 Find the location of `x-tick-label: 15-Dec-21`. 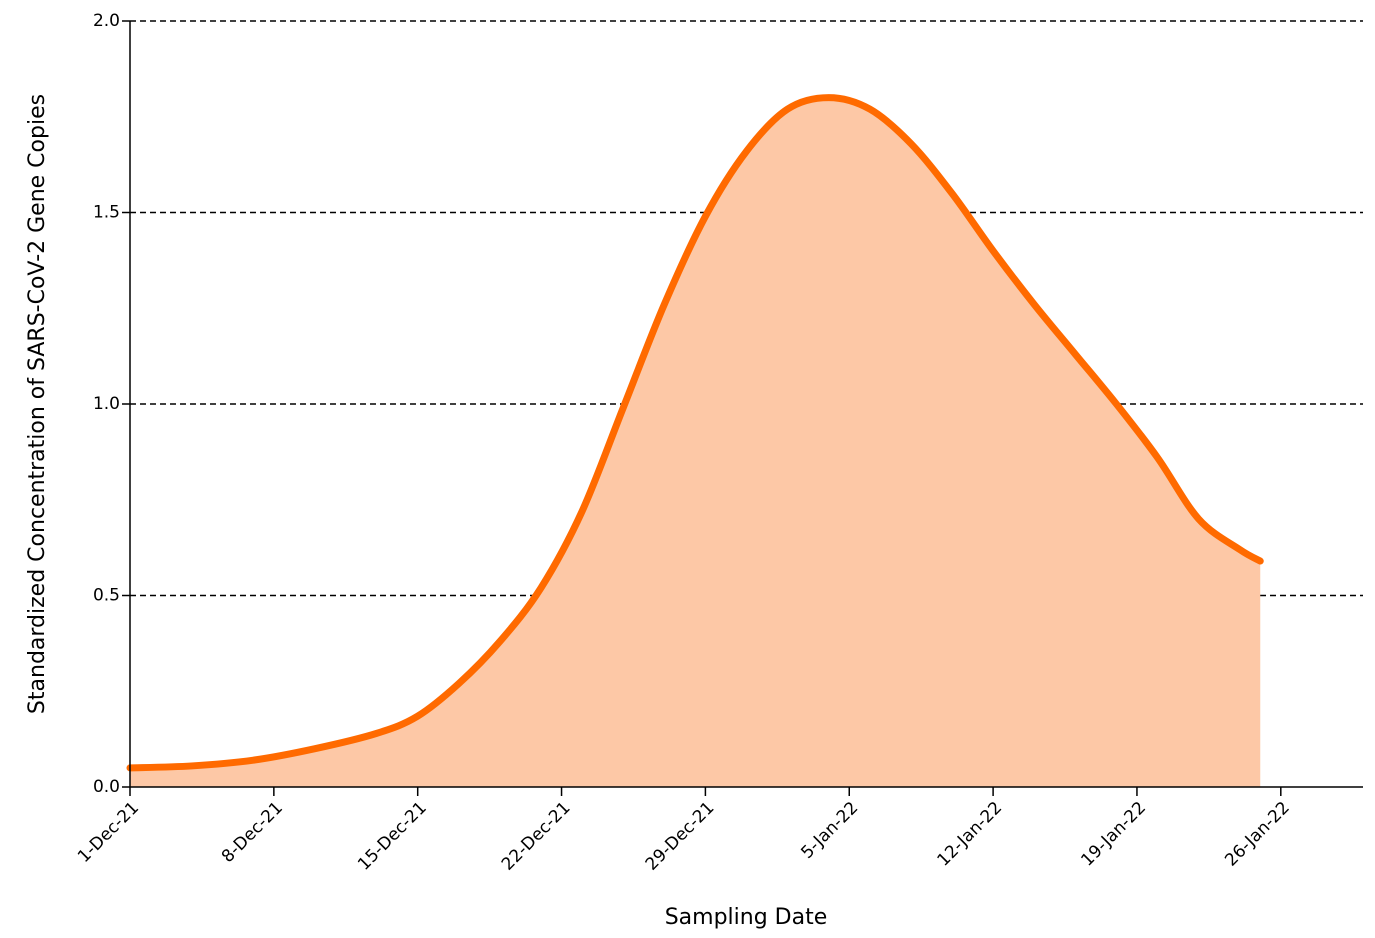

x-tick-label: 15-Dec-21 is located at coordinates (392, 836).